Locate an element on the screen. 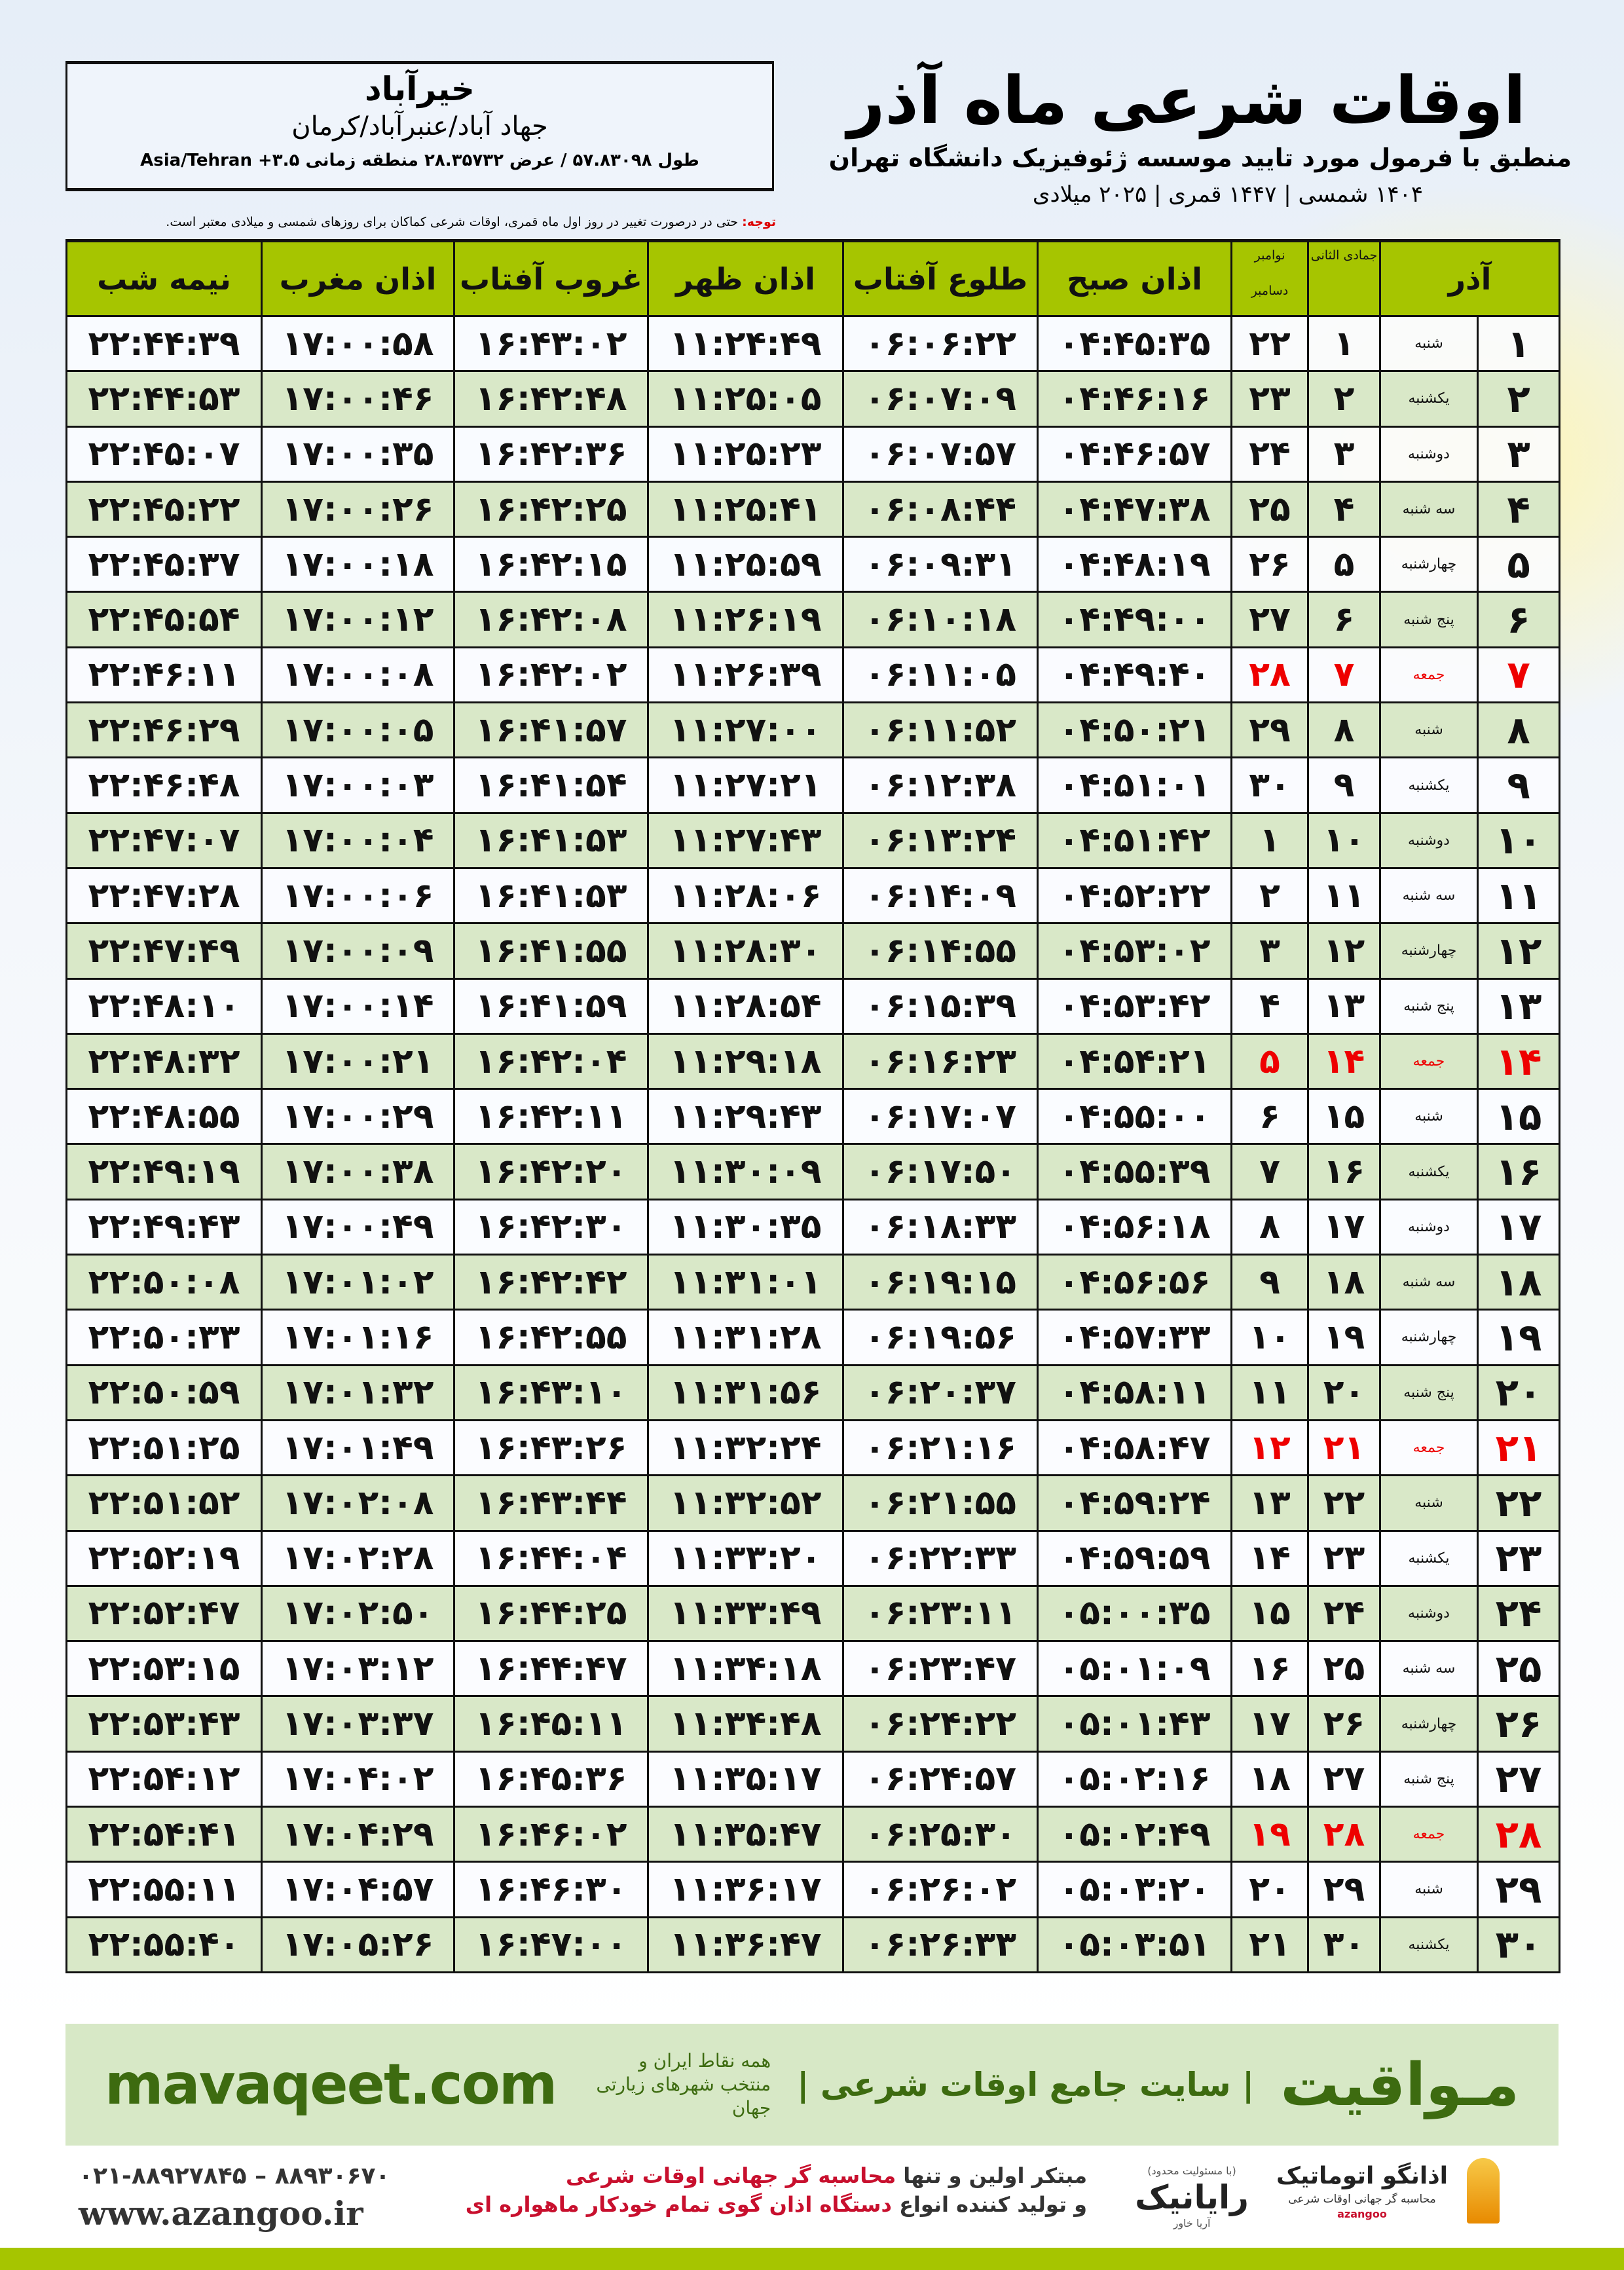  cell-gregorian-day: ۲۳ is located at coordinates (1269, 399).